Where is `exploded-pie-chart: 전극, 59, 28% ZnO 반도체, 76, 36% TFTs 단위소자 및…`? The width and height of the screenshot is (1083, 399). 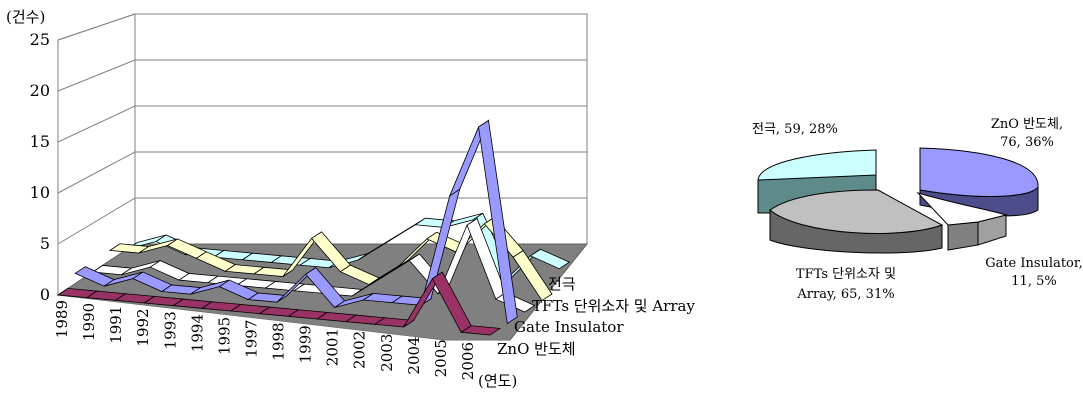 exploded-pie-chart: 전극, 59, 28% ZnO 반도체, 76, 36% TFTs 단위소자 및… is located at coordinates (917, 209).